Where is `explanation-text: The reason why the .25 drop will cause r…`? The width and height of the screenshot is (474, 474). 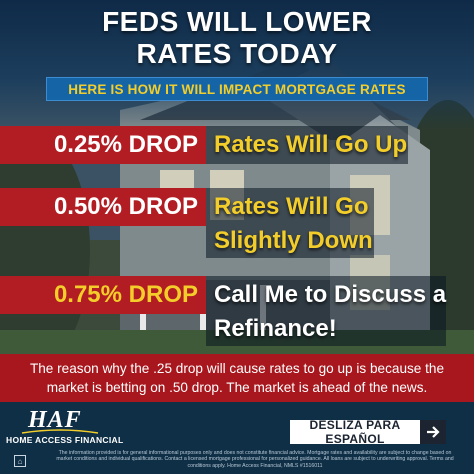 explanation-text: The reason why the .25 drop will cause r… is located at coordinates (237, 378).